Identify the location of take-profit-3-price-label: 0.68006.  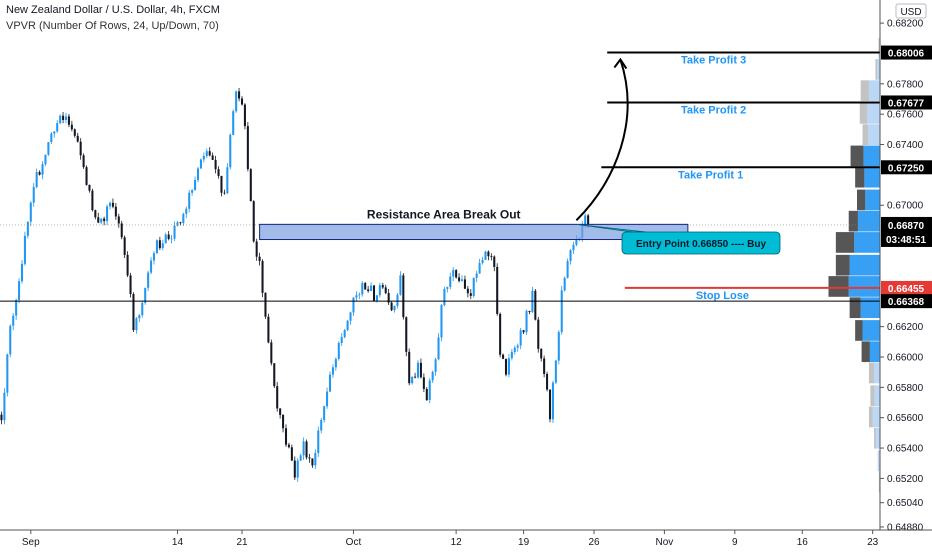
(906, 54).